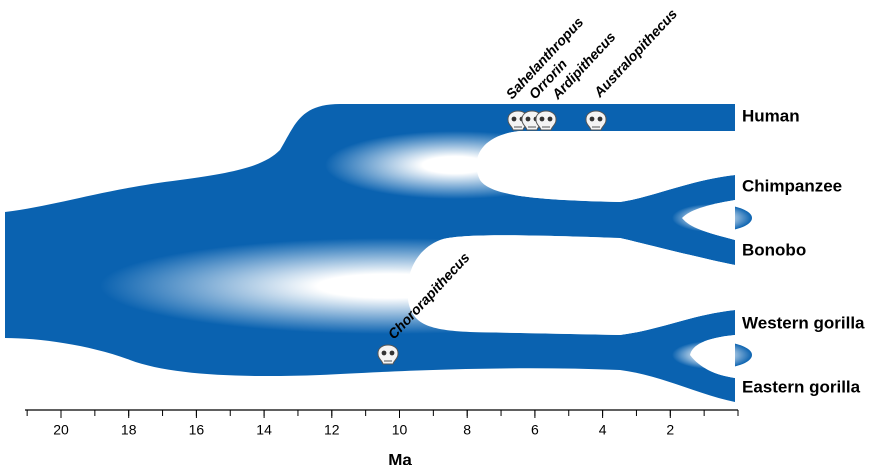  I want to click on hole-chimp-bonobo, so click(708, 220).